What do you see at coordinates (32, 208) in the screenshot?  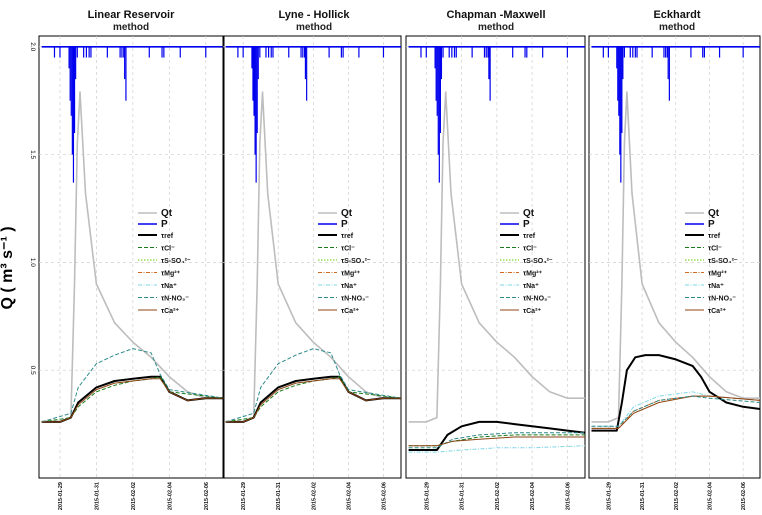 I see `y-tick-labels: 0.5 1.0 1.5 2.0` at bounding box center [32, 208].